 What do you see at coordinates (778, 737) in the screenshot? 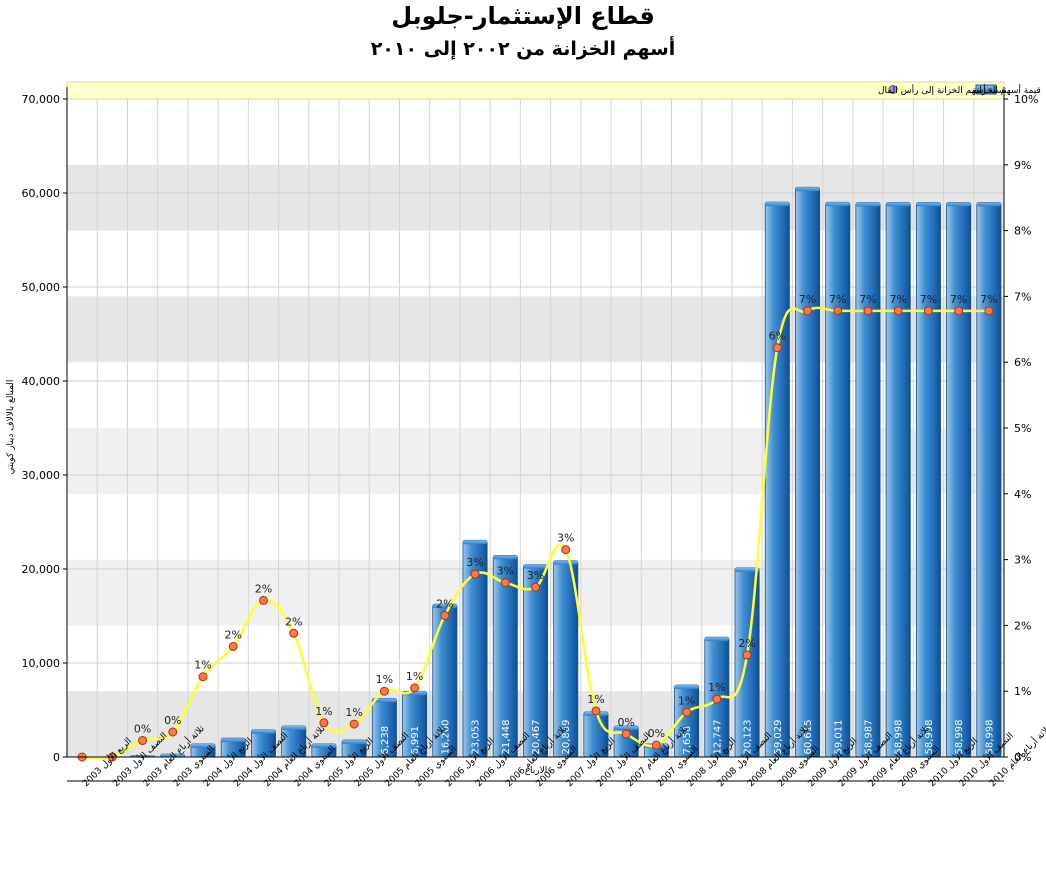
I see `bar-value-label: 59,029` at bounding box center [778, 737].